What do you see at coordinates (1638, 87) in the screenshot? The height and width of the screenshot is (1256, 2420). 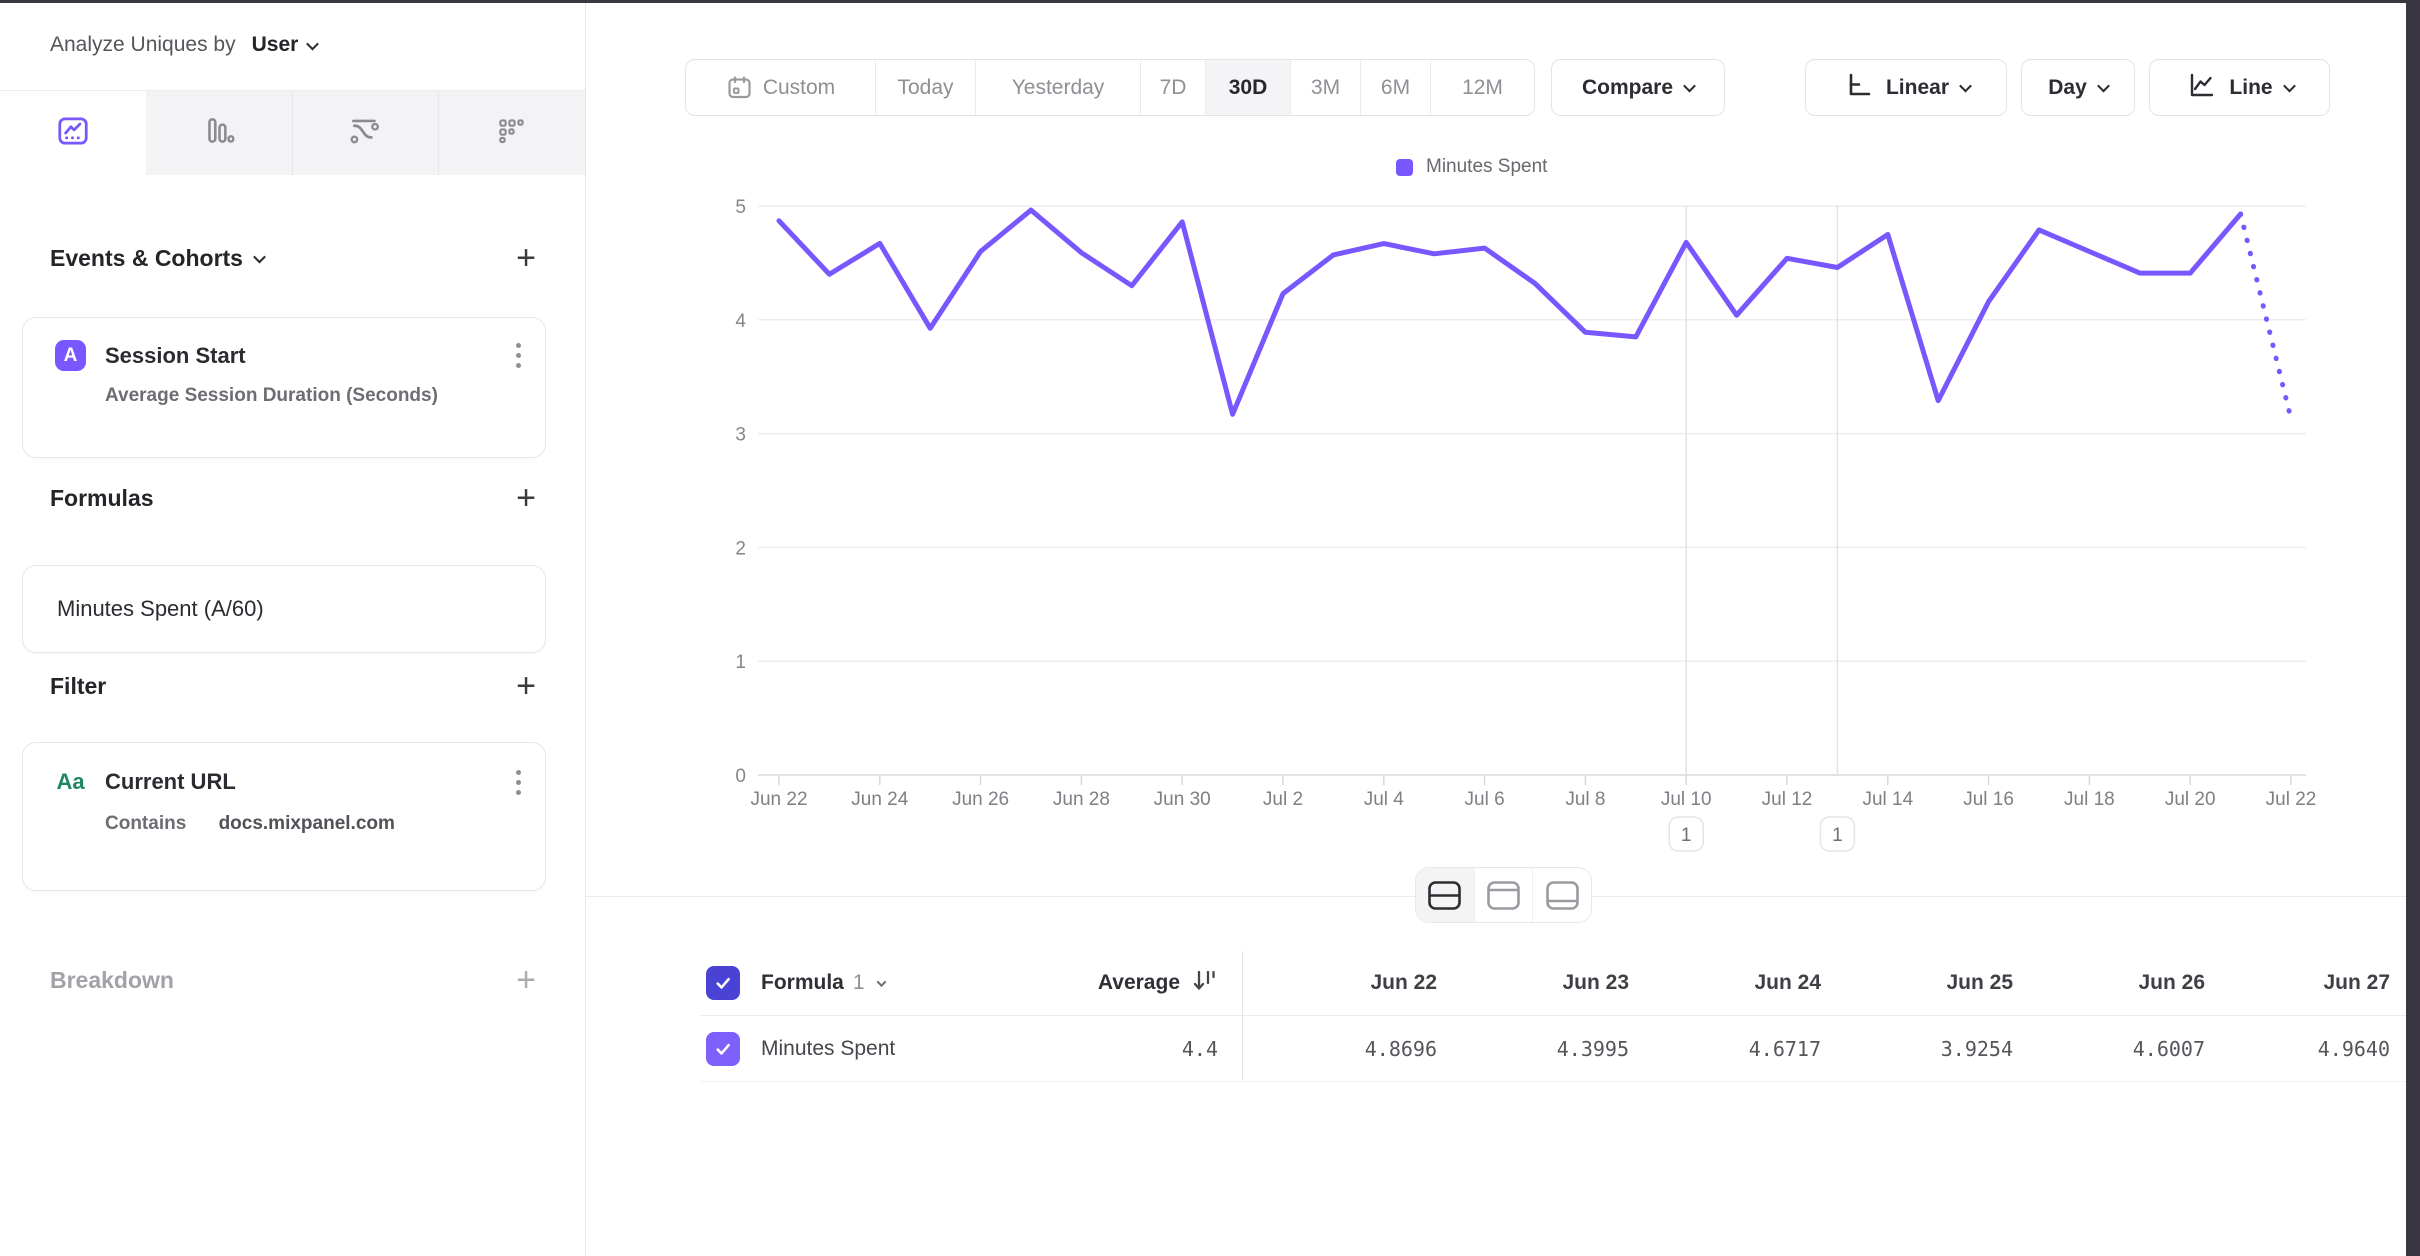 I see `compare-button: Compare` at bounding box center [1638, 87].